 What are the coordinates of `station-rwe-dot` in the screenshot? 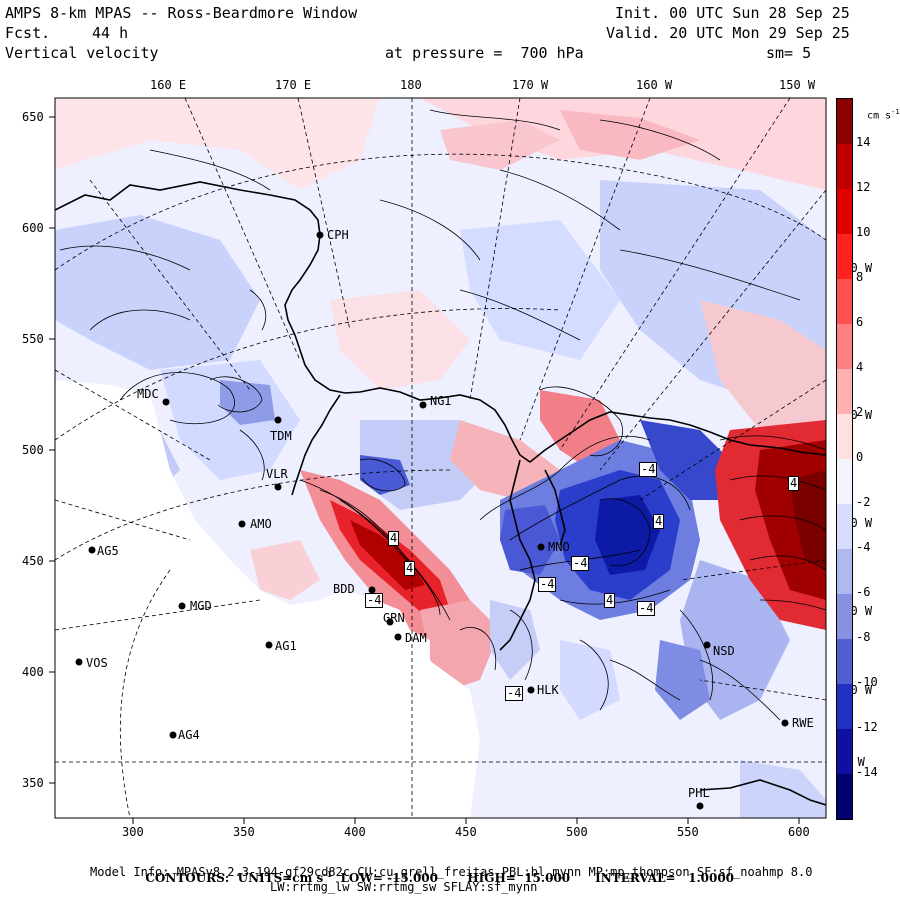 It's located at (785, 723).